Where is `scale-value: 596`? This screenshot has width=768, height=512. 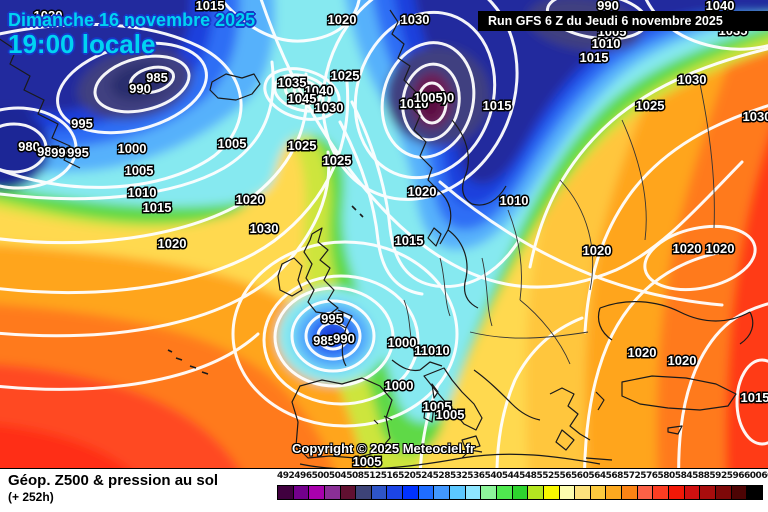 scale-value: 596 is located at coordinates (735, 476).